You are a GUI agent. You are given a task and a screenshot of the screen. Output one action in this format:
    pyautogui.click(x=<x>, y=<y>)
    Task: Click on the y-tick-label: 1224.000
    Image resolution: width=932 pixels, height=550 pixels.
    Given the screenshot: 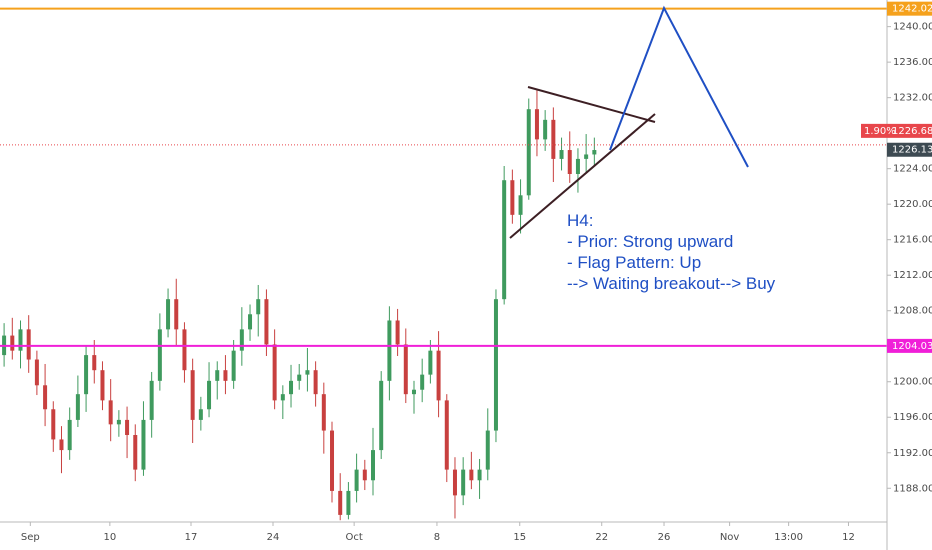 What is the action you would take?
    pyautogui.click(x=912, y=169)
    